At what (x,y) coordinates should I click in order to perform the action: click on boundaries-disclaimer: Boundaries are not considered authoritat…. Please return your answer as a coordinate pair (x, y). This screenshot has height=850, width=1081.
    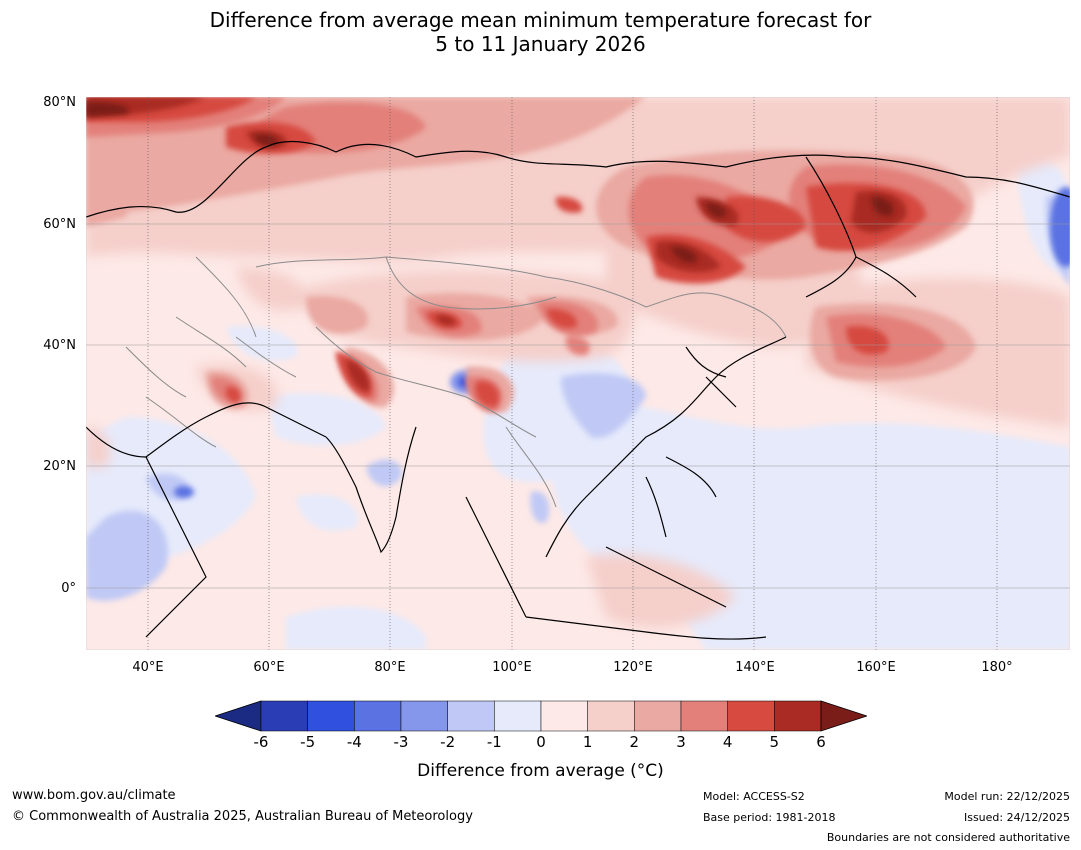
    Looking at the image, I should click on (948, 837).